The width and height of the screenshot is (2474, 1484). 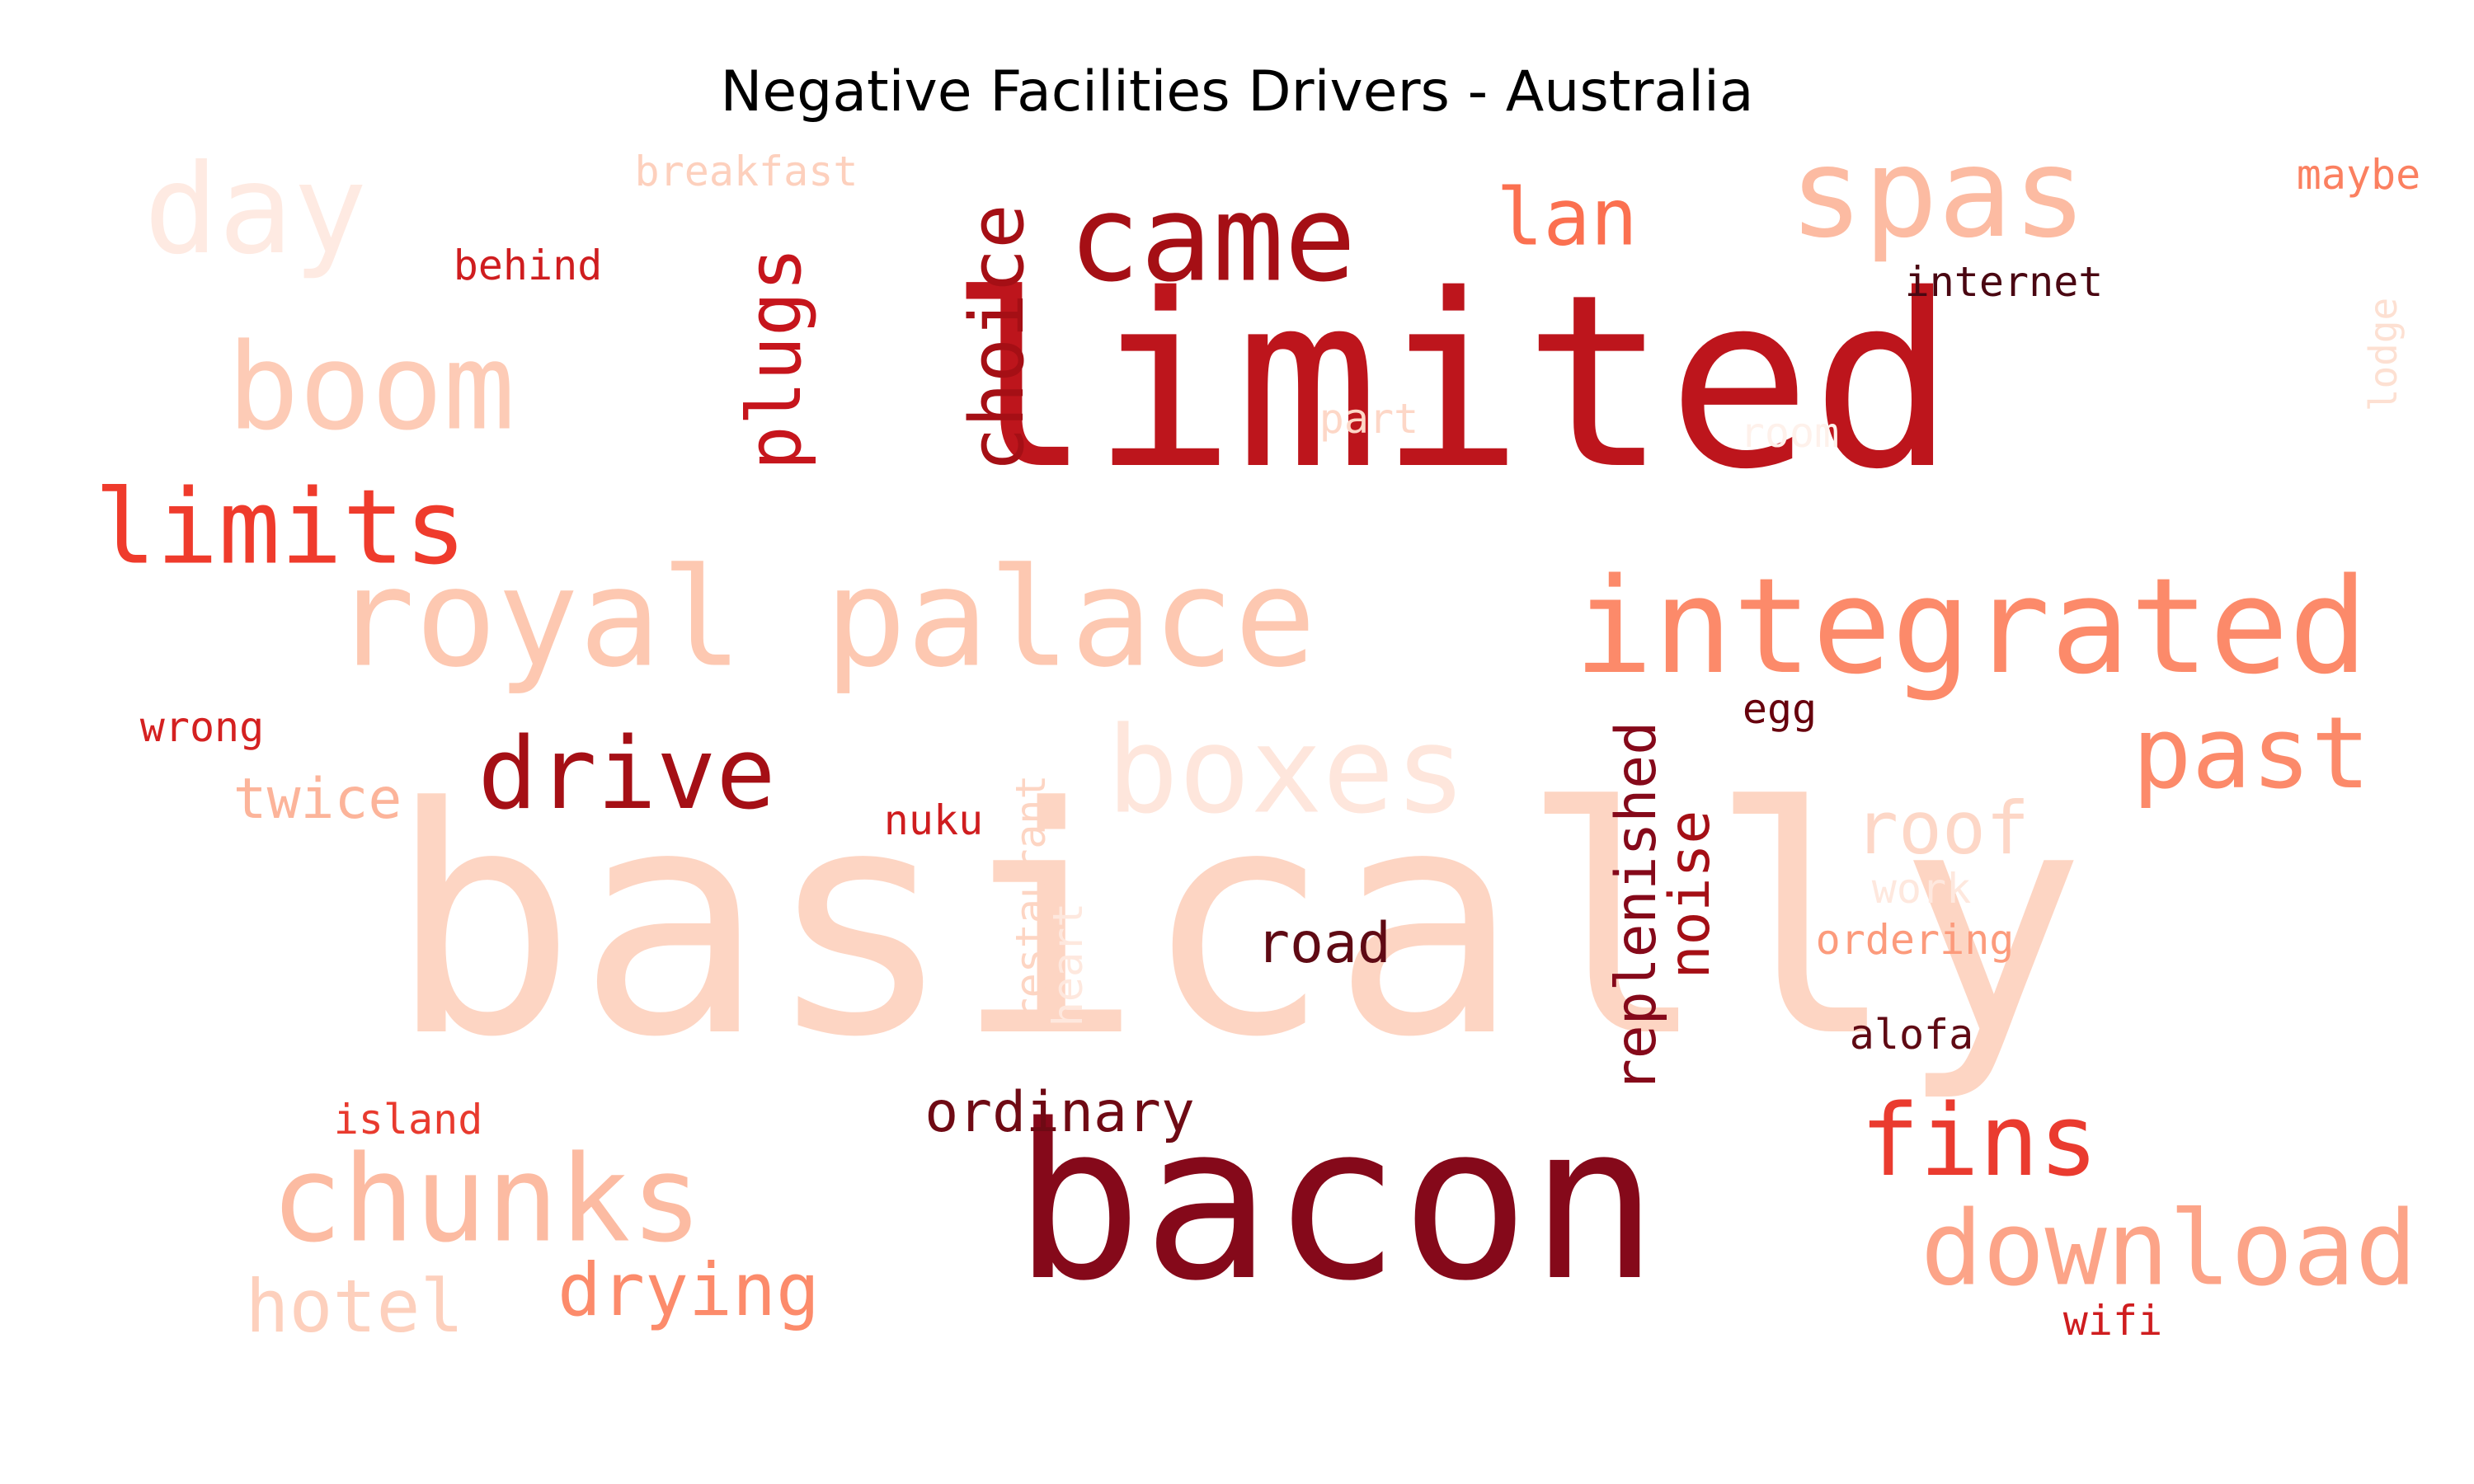 What do you see at coordinates (371, 387) in the screenshot?
I see `word-boom: boom` at bounding box center [371, 387].